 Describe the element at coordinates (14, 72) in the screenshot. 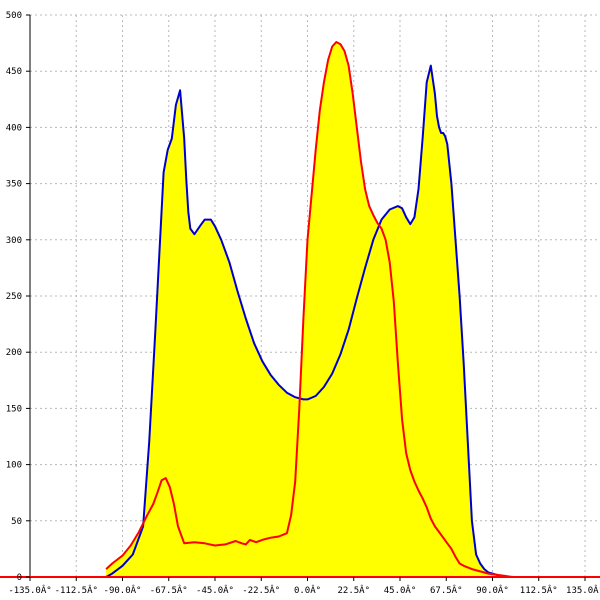

I see `y-tick-label: 450` at that location.